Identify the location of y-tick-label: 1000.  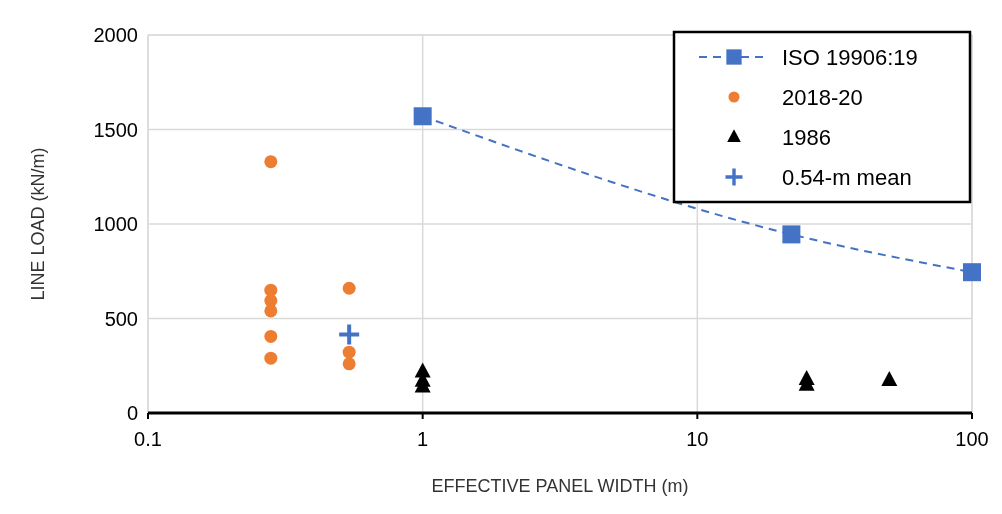
(115, 224).